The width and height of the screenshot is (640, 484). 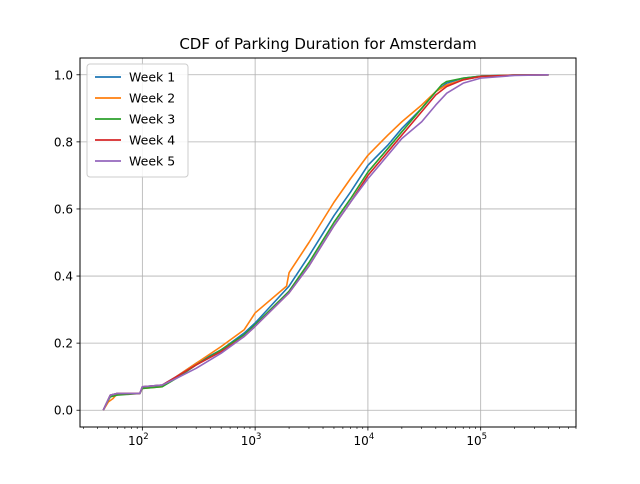 What do you see at coordinates (63, 411) in the screenshot?
I see `y-tick-label: 0.0` at bounding box center [63, 411].